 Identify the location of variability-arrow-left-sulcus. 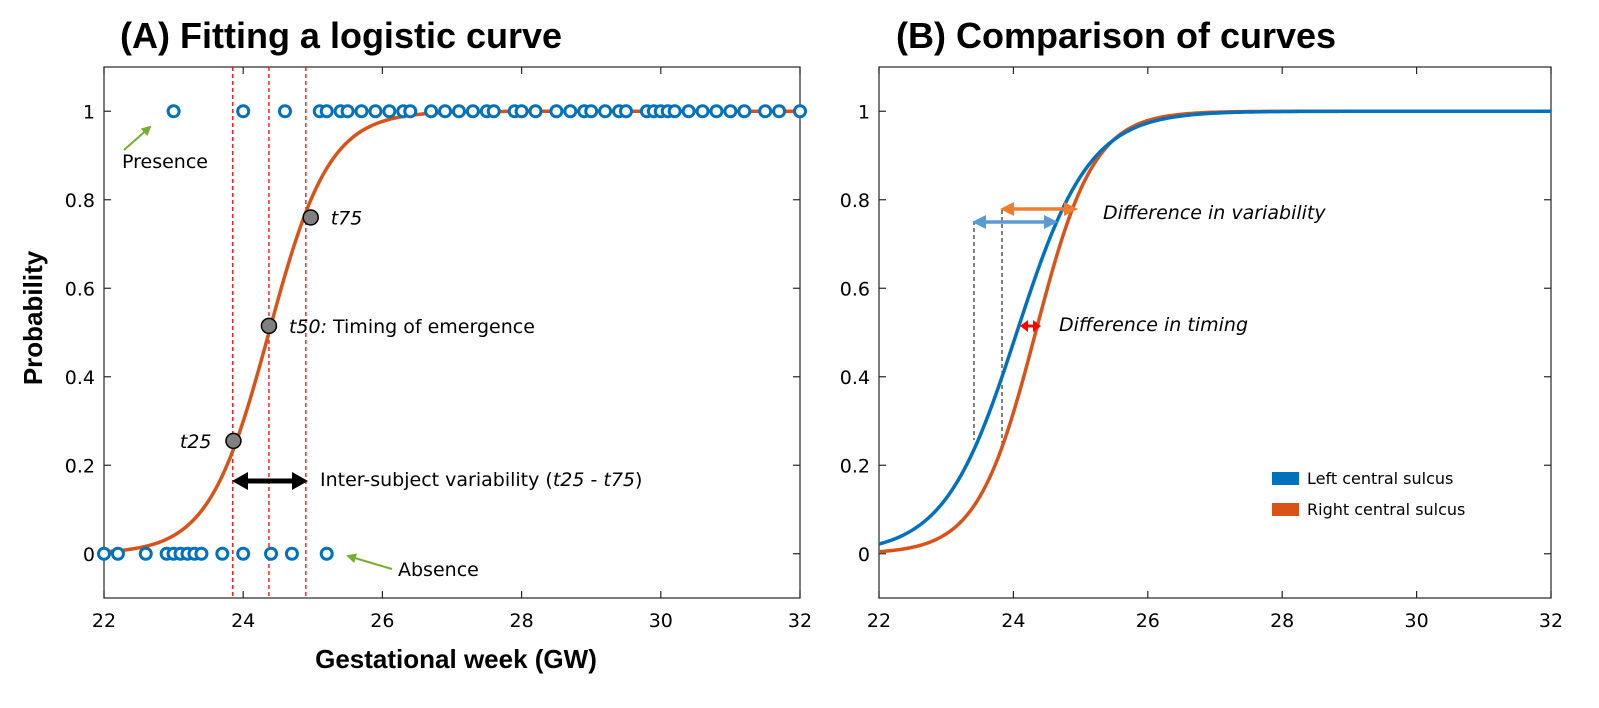
(1015, 222).